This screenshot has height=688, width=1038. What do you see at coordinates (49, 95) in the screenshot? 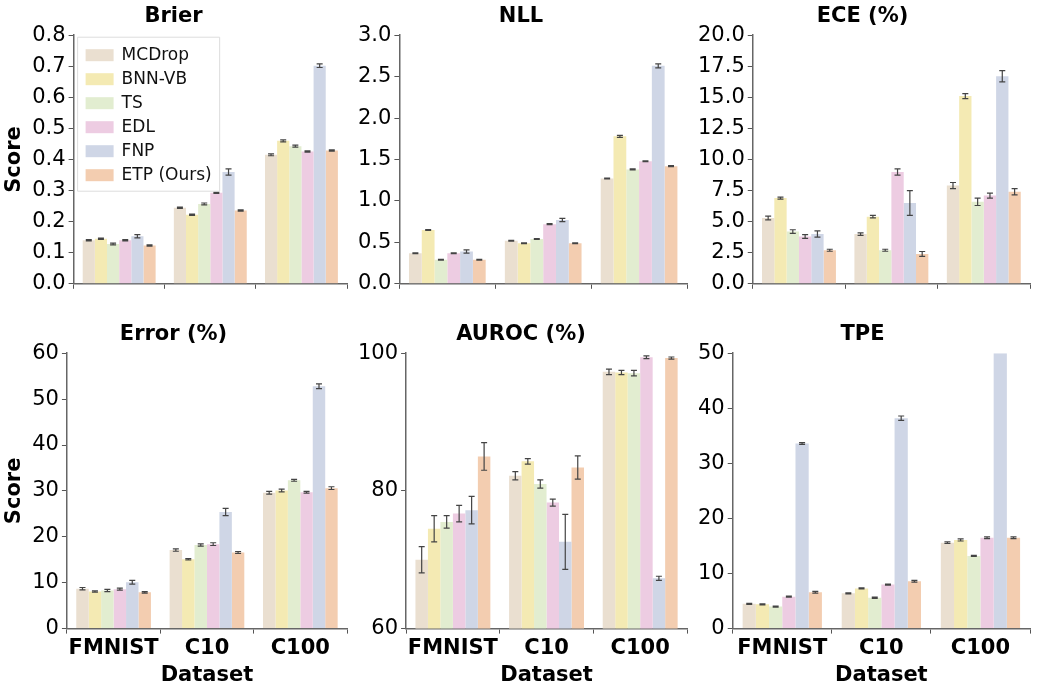
I see `y-tick-label: 0.6` at bounding box center [49, 95].